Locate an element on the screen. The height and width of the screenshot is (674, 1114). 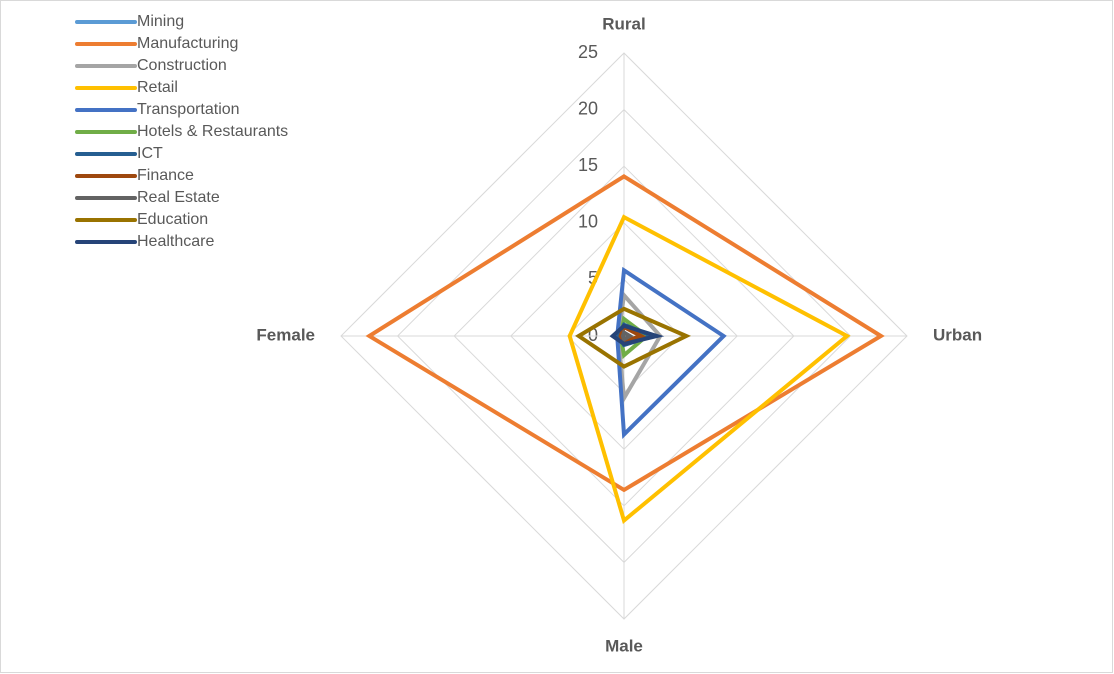
legend-label: ICT is located at coordinates (150, 153).